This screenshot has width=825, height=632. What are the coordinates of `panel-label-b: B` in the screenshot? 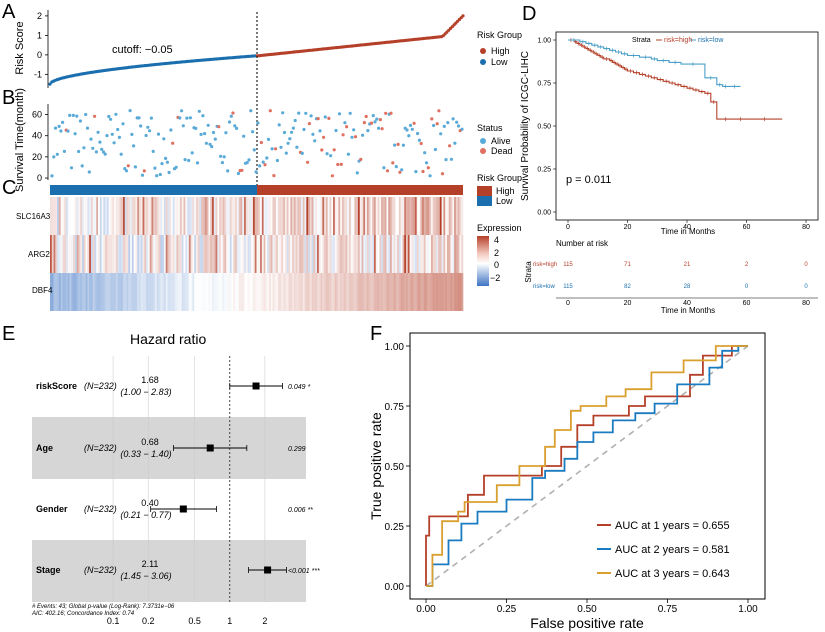 It's located at (8, 98).